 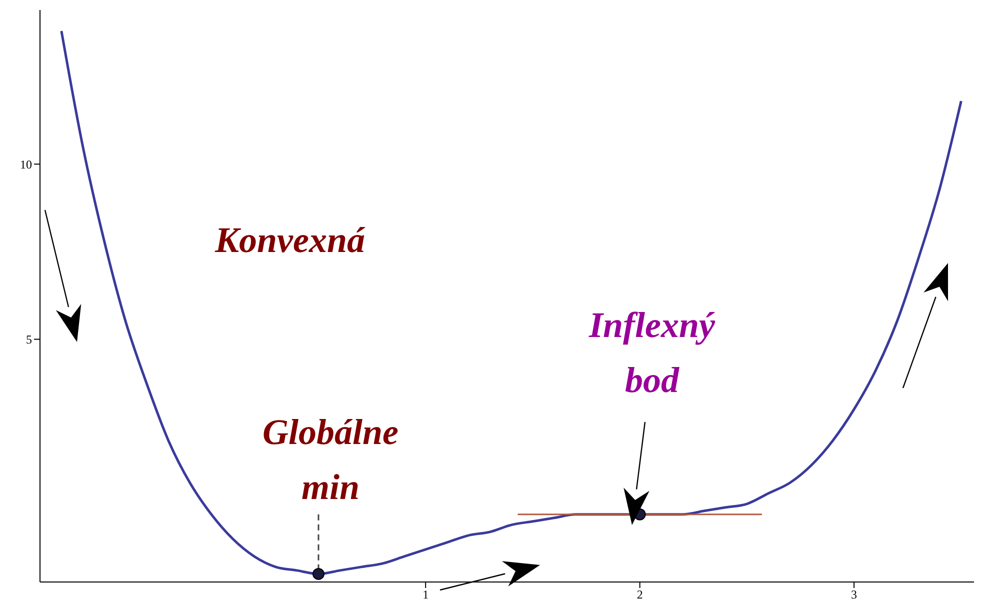 I want to click on x-tick-label: 3, so click(x=854, y=595).